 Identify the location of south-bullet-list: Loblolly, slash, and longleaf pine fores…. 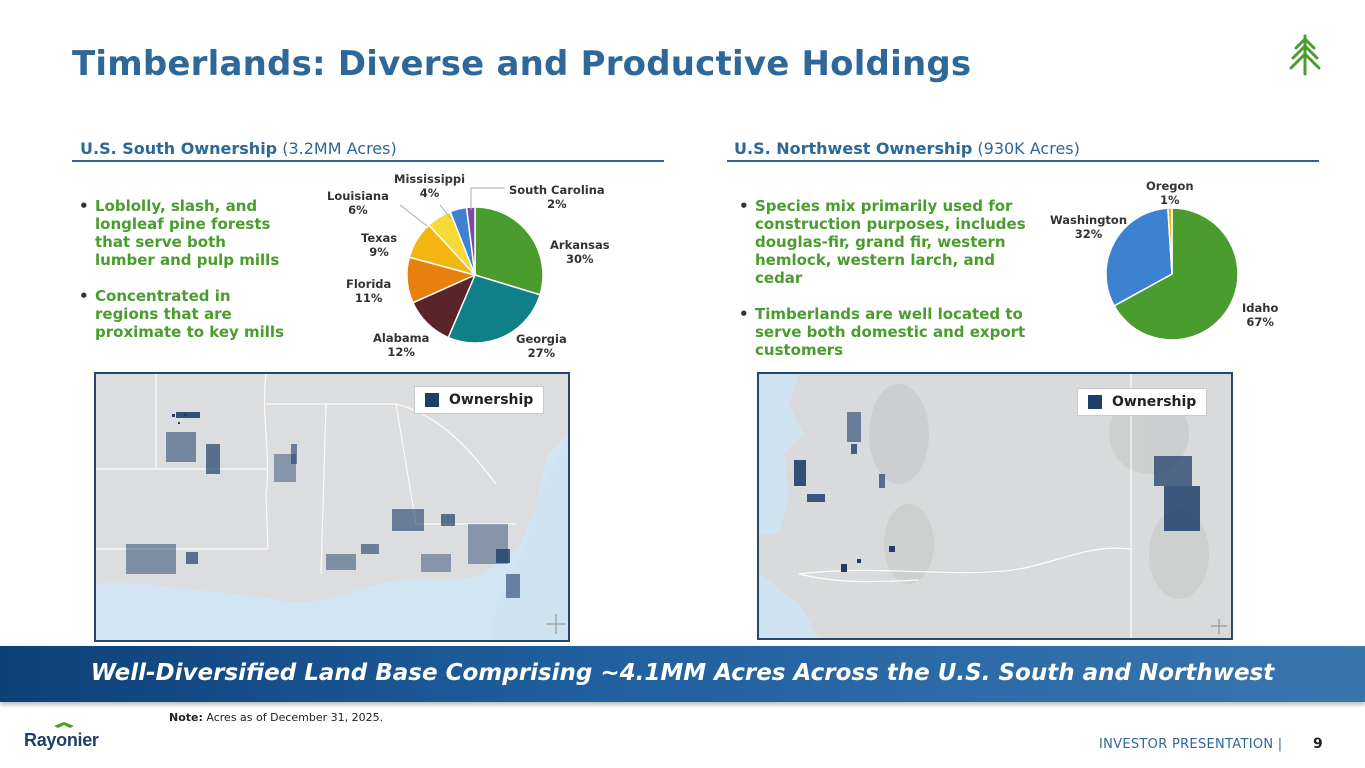
(184, 278).